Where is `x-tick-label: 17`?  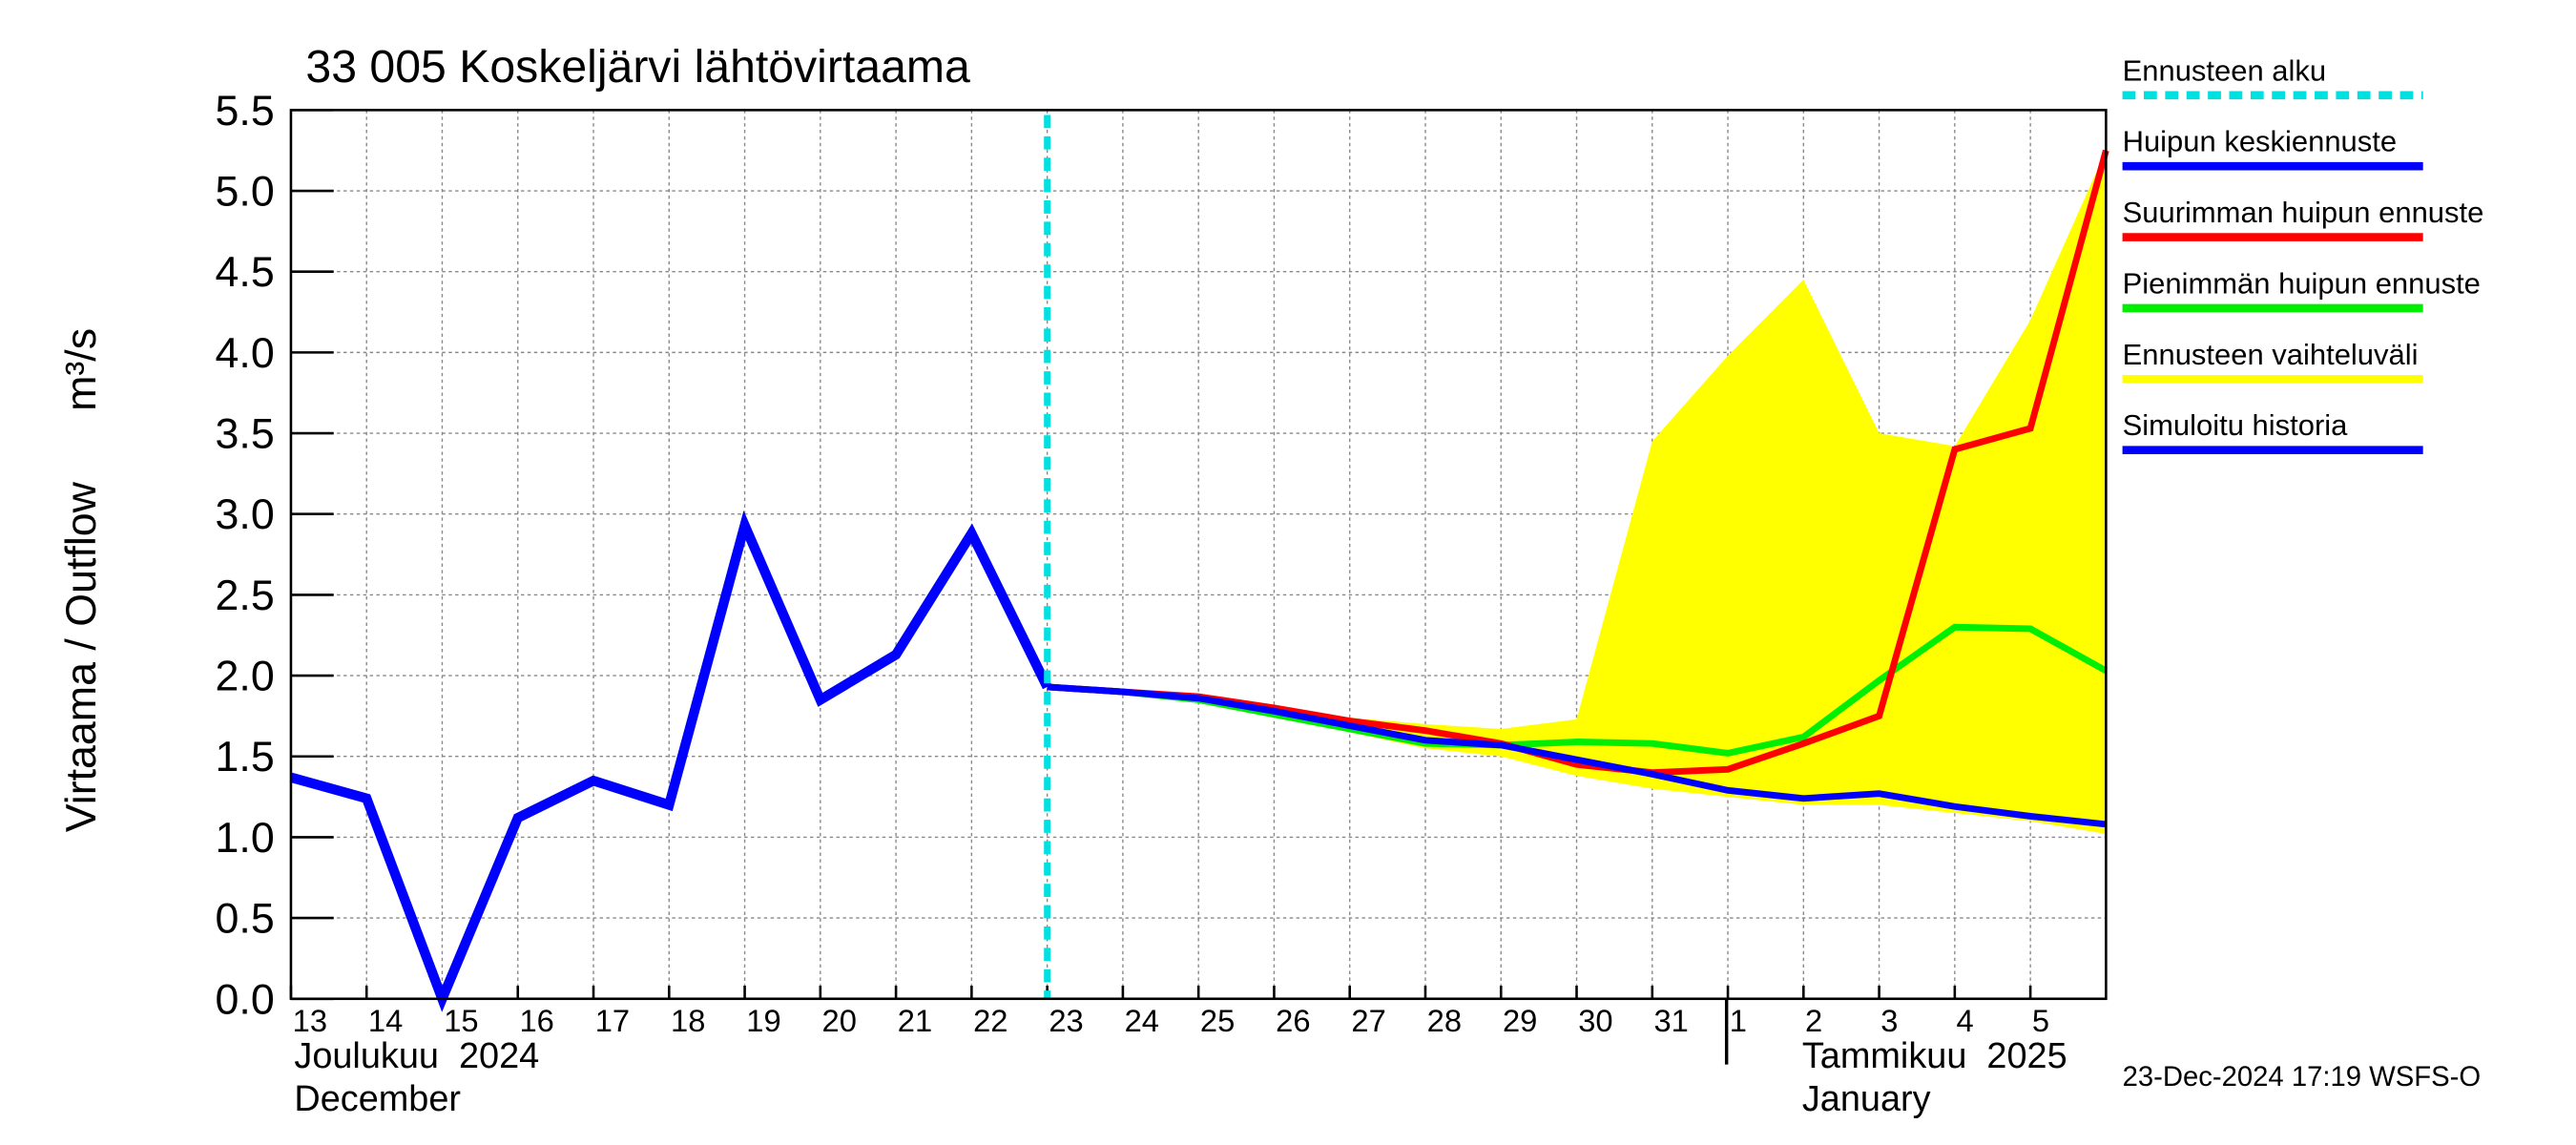 x-tick-label: 17 is located at coordinates (612, 1021).